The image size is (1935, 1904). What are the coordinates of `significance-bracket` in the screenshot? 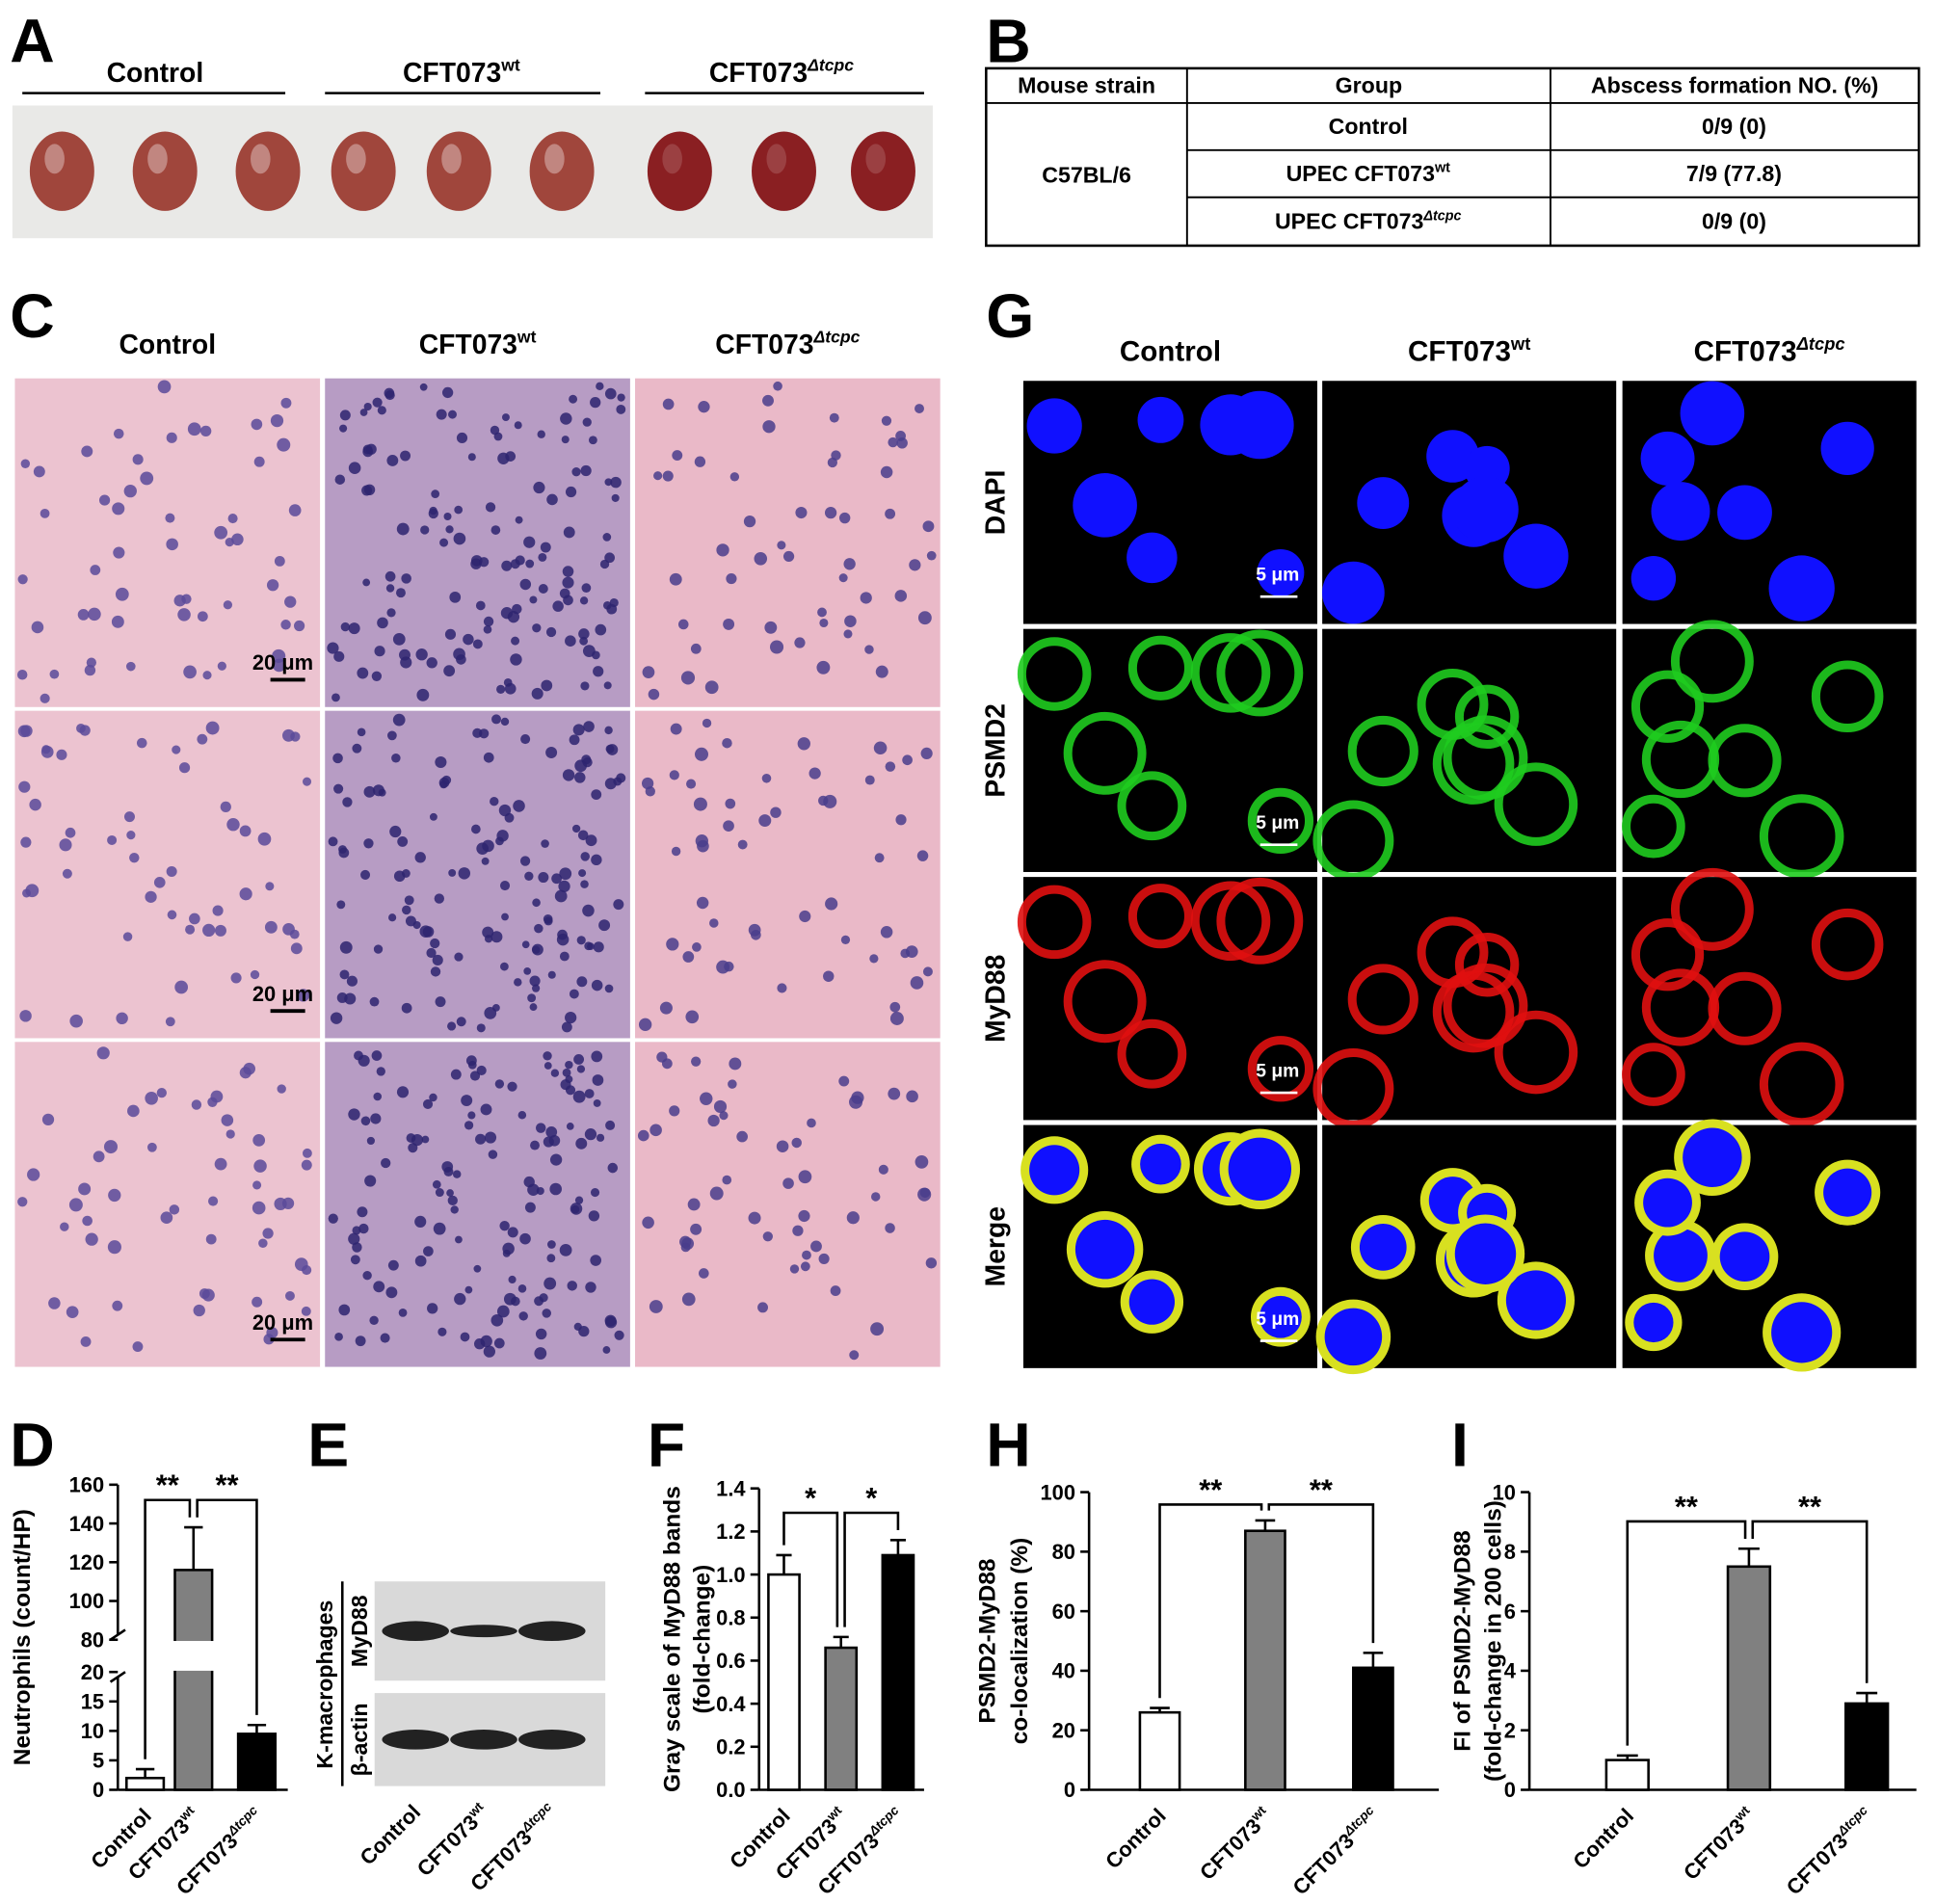 It's located at (1686, 1633).